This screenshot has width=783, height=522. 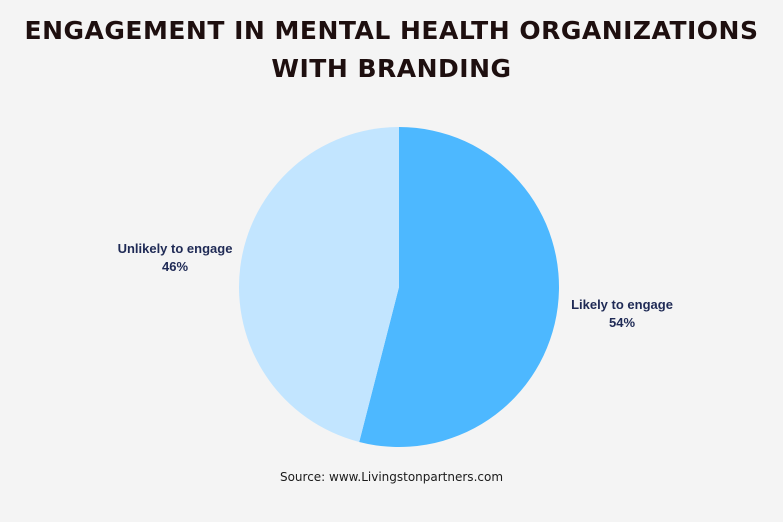 What do you see at coordinates (622, 322) in the screenshot?
I see `label-likely-pct: 54%` at bounding box center [622, 322].